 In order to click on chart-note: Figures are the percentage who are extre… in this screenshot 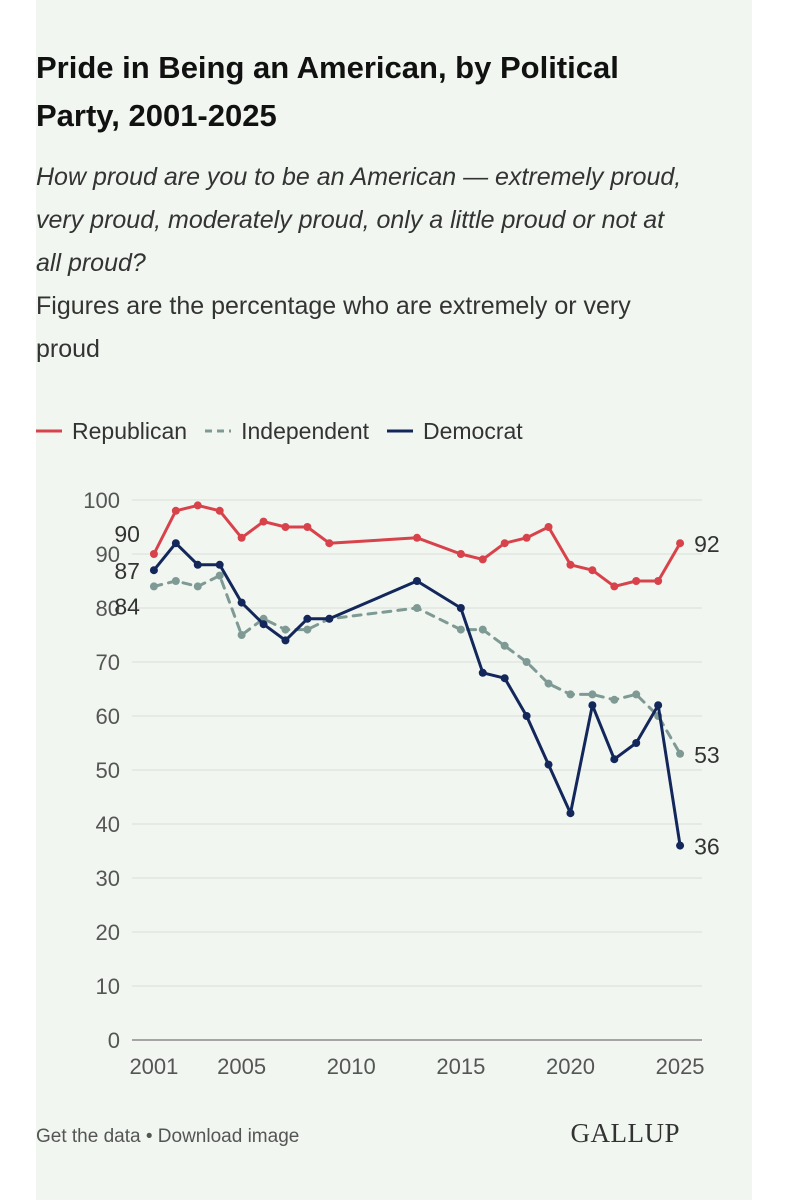, I will do `click(333, 327)`.